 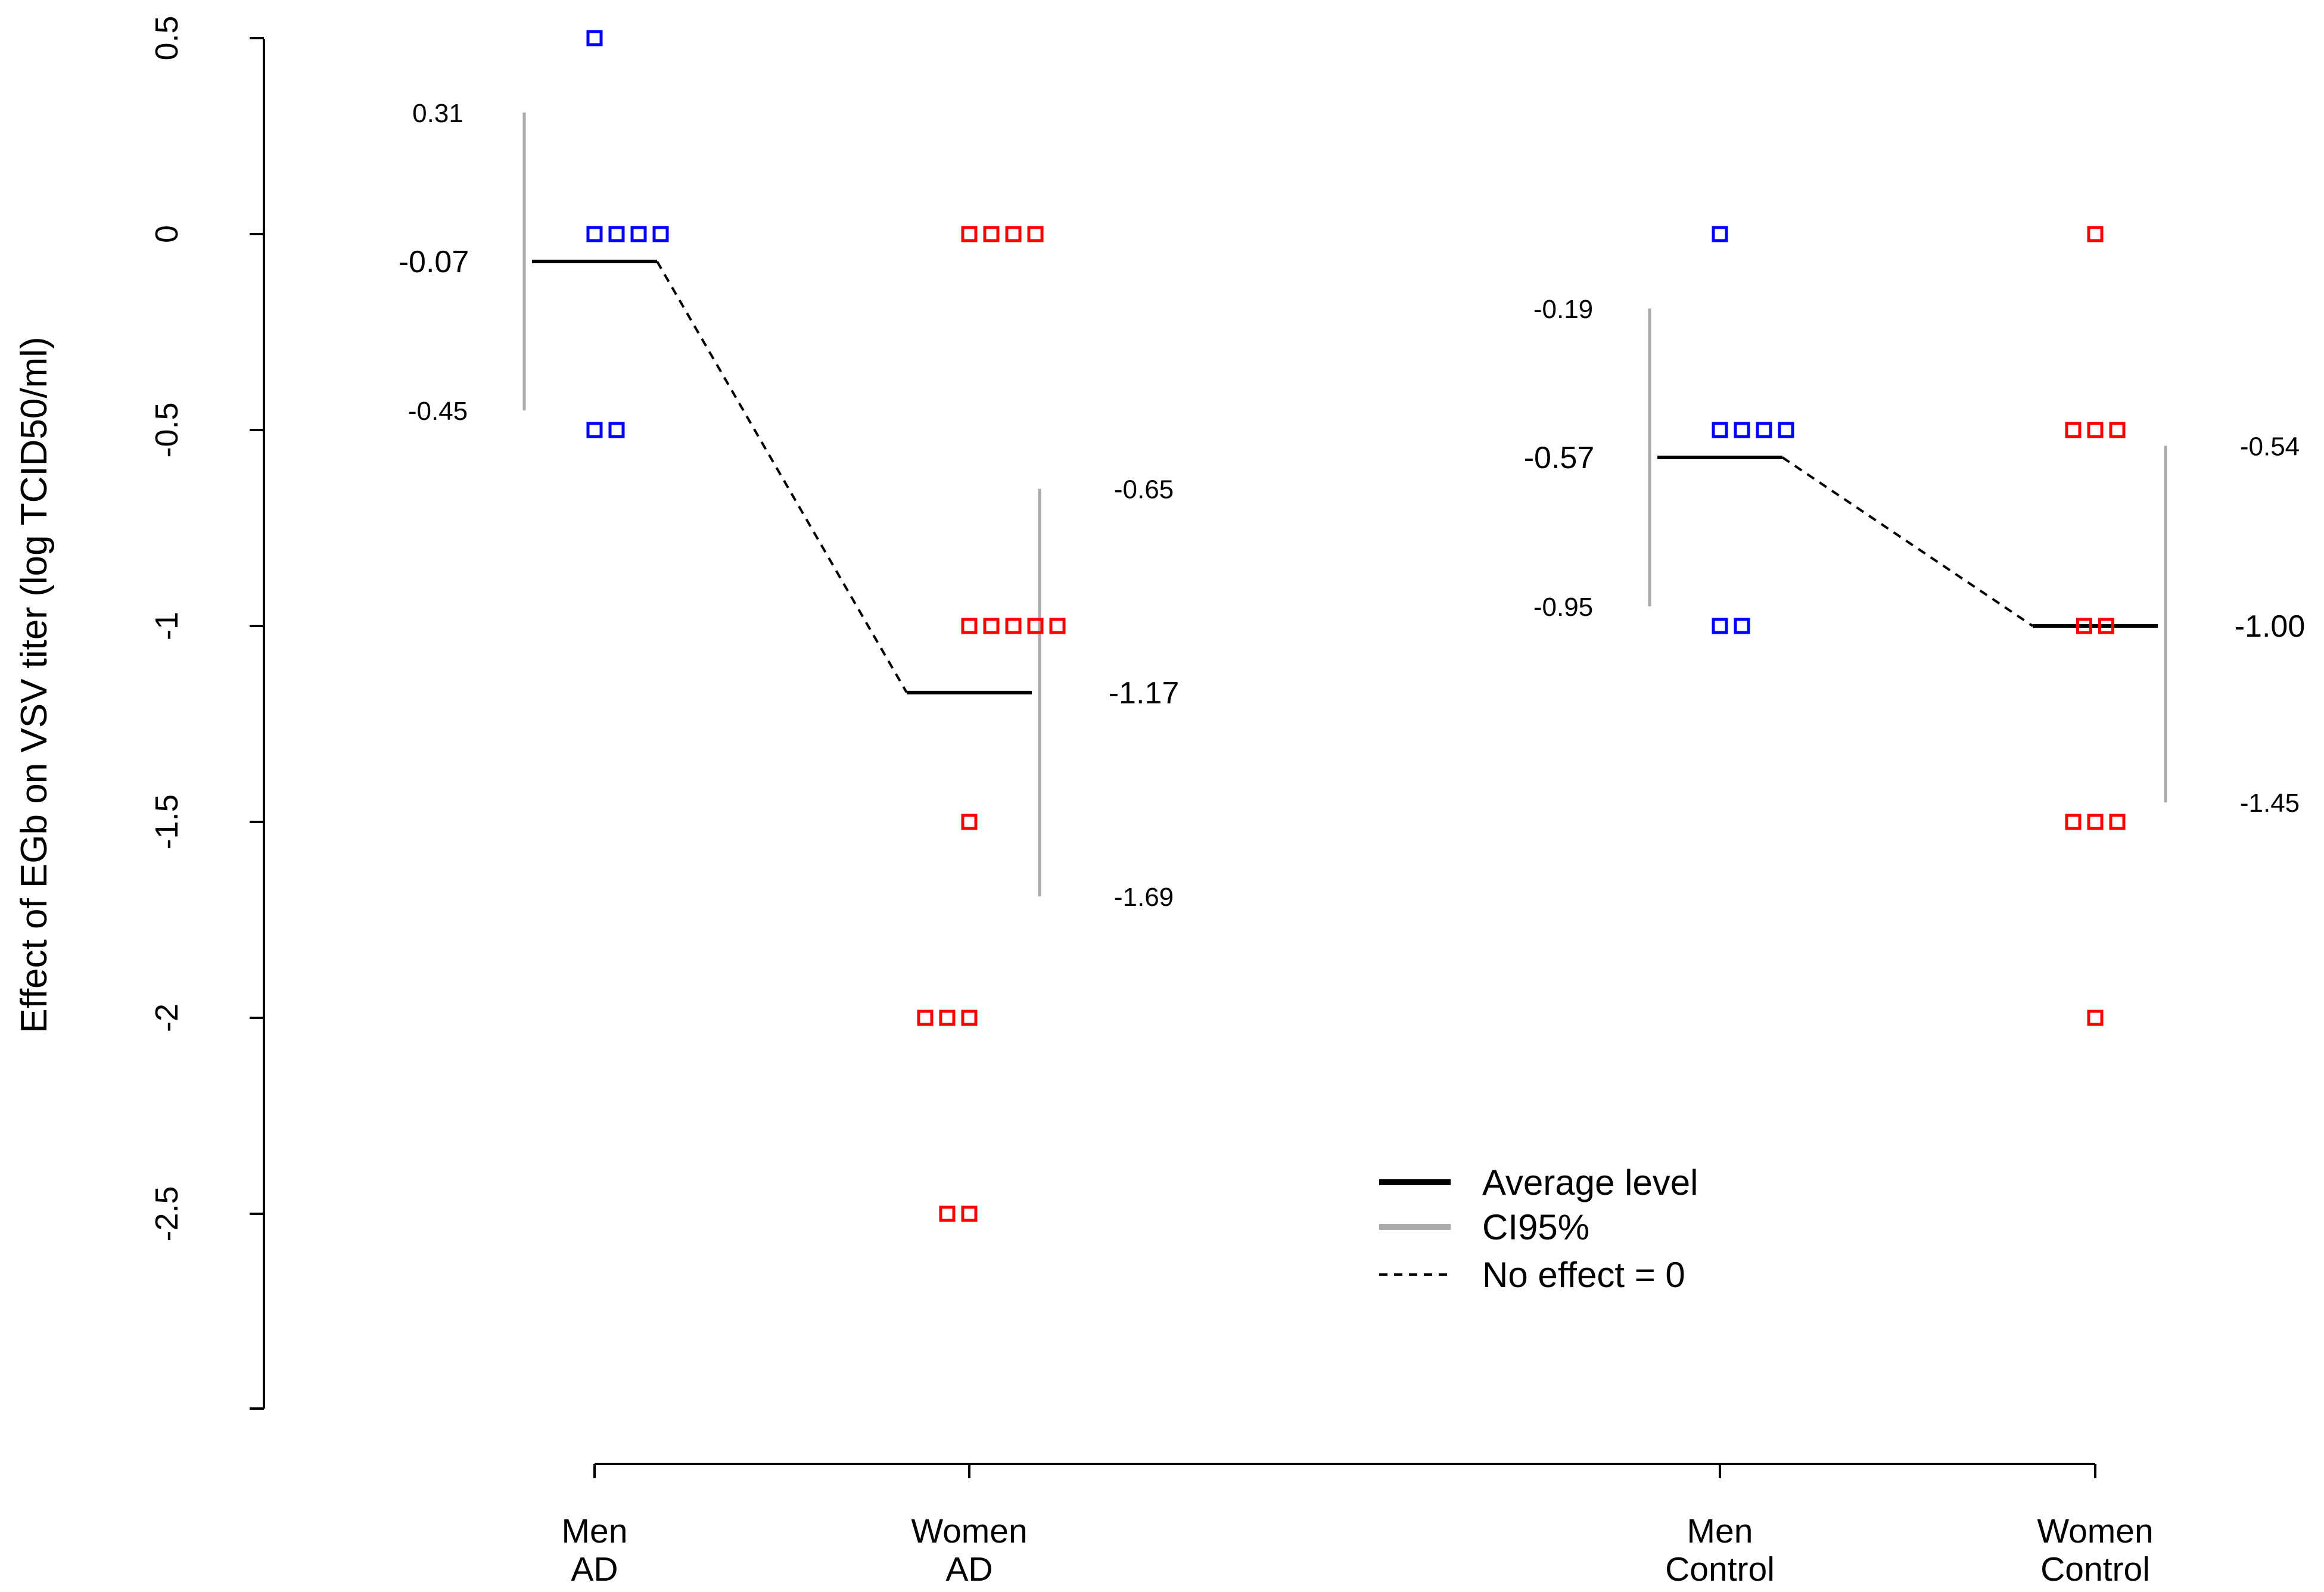 I want to click on y-tick-label: -1, so click(x=167, y=626).